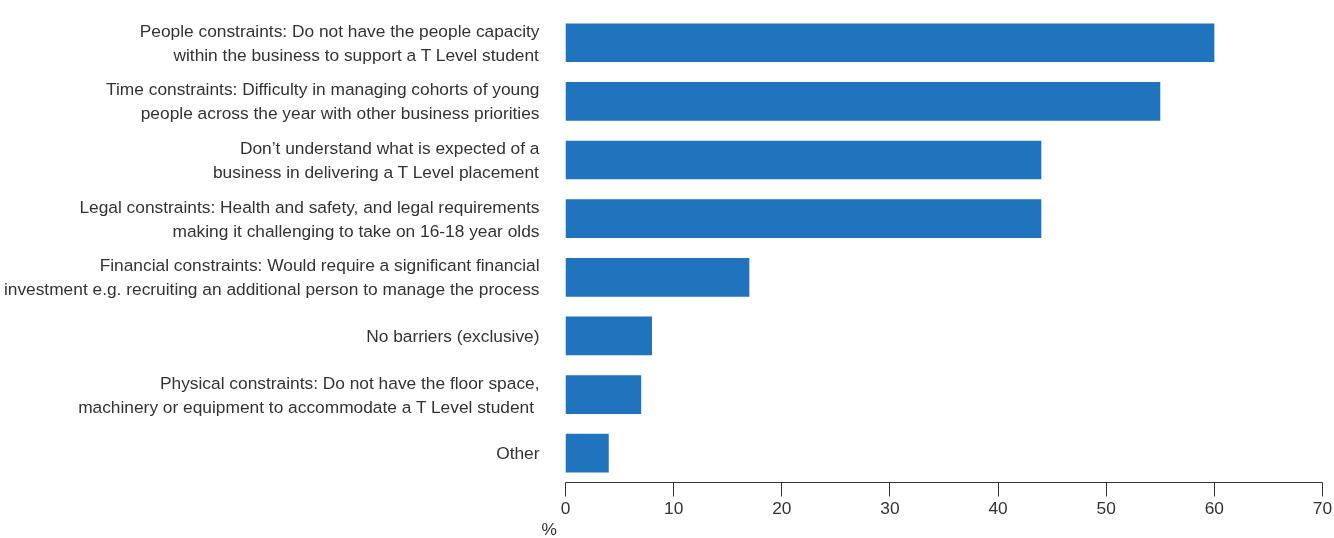  What do you see at coordinates (890, 507) in the screenshot?
I see `x-tick-label: 30` at bounding box center [890, 507].